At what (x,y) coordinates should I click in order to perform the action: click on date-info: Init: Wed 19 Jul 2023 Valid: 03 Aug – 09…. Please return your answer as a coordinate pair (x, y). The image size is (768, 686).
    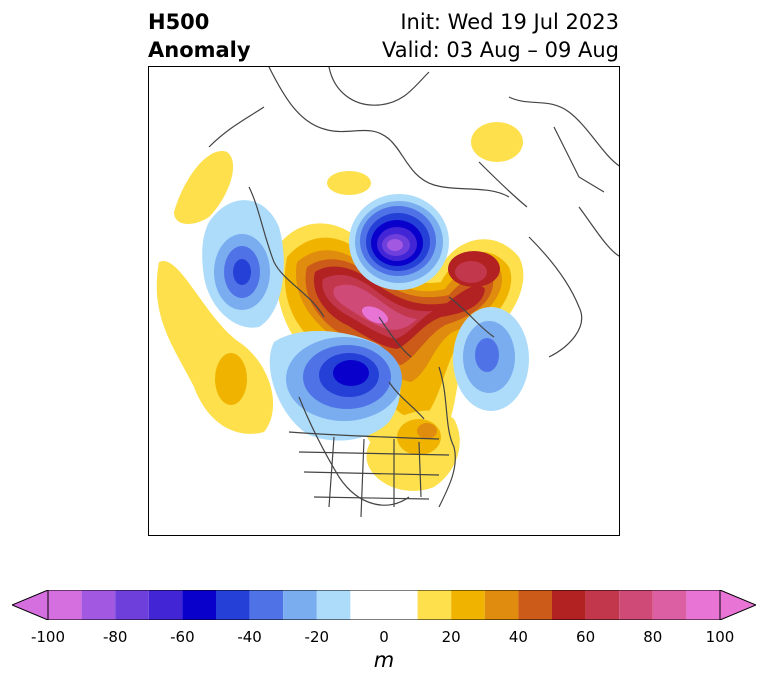
    Looking at the image, I should click on (500, 36).